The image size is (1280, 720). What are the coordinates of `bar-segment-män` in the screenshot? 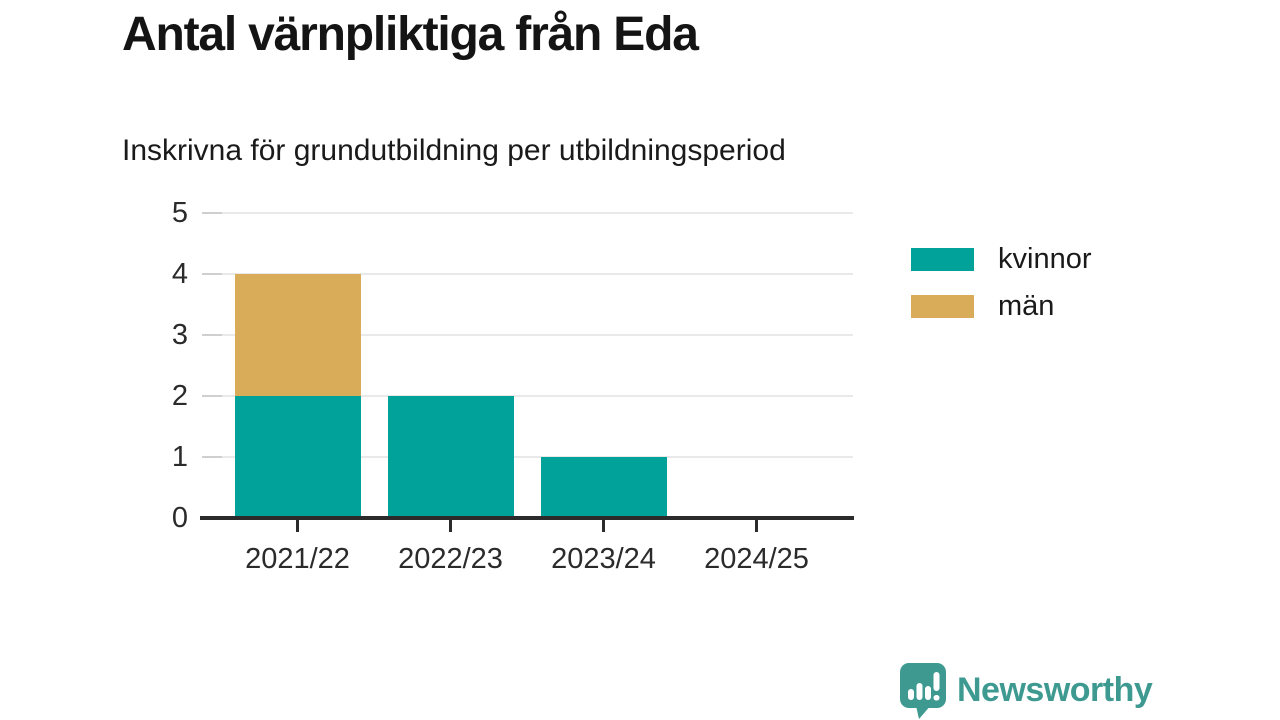 It's located at (297, 335).